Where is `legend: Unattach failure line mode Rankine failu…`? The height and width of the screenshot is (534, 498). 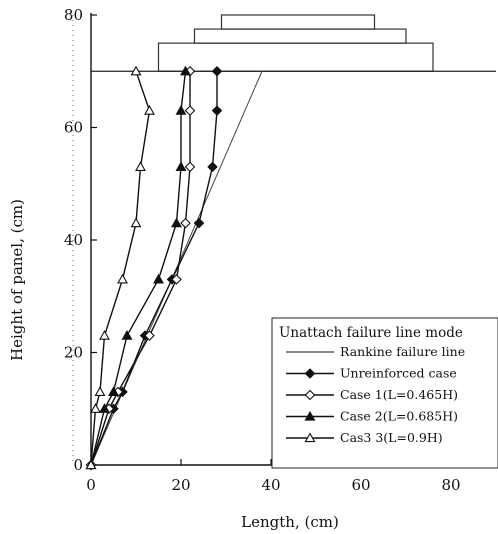
legend: Unattach failure line mode Rankine failu… is located at coordinates (384, 393).